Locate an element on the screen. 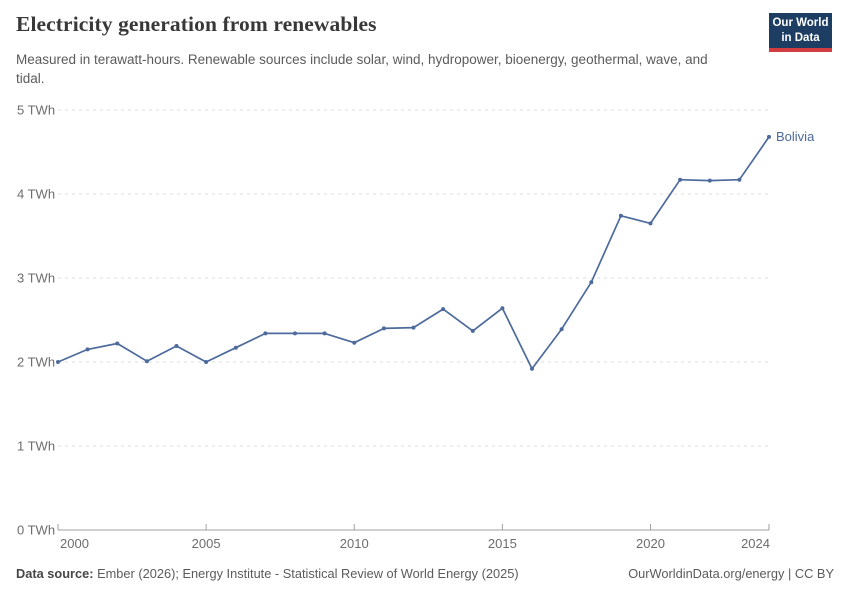  y-axis-tick-label: 5 TWh is located at coordinates (36, 110).